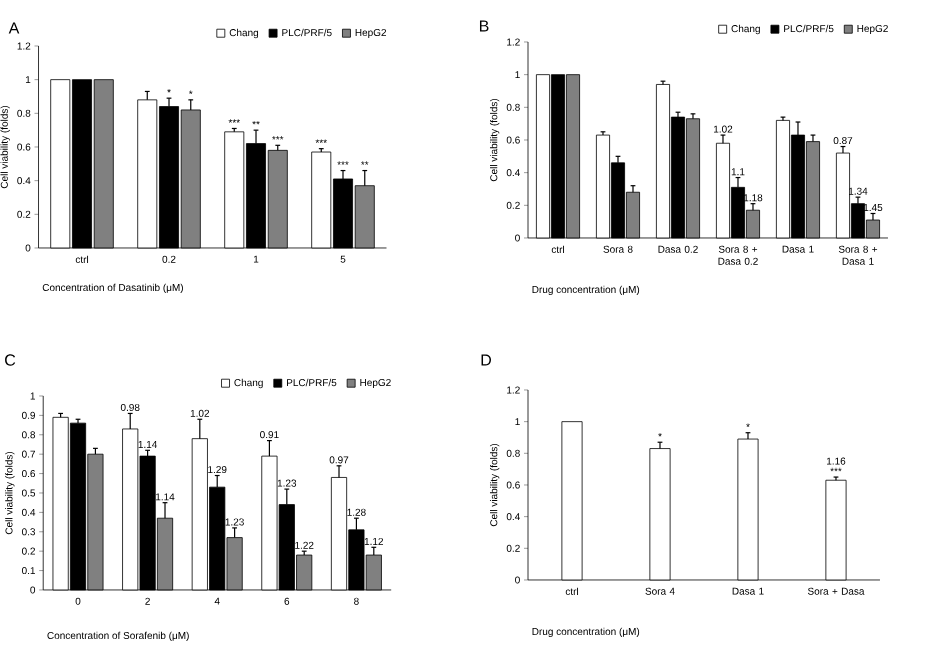  What do you see at coordinates (486, 360) in the screenshot?
I see `text: D` at bounding box center [486, 360].